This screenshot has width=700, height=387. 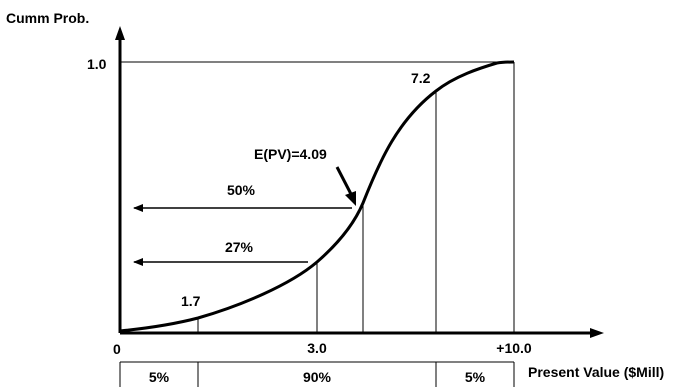 What do you see at coordinates (344, 181) in the screenshot?
I see `expected-value-pointer` at bounding box center [344, 181].